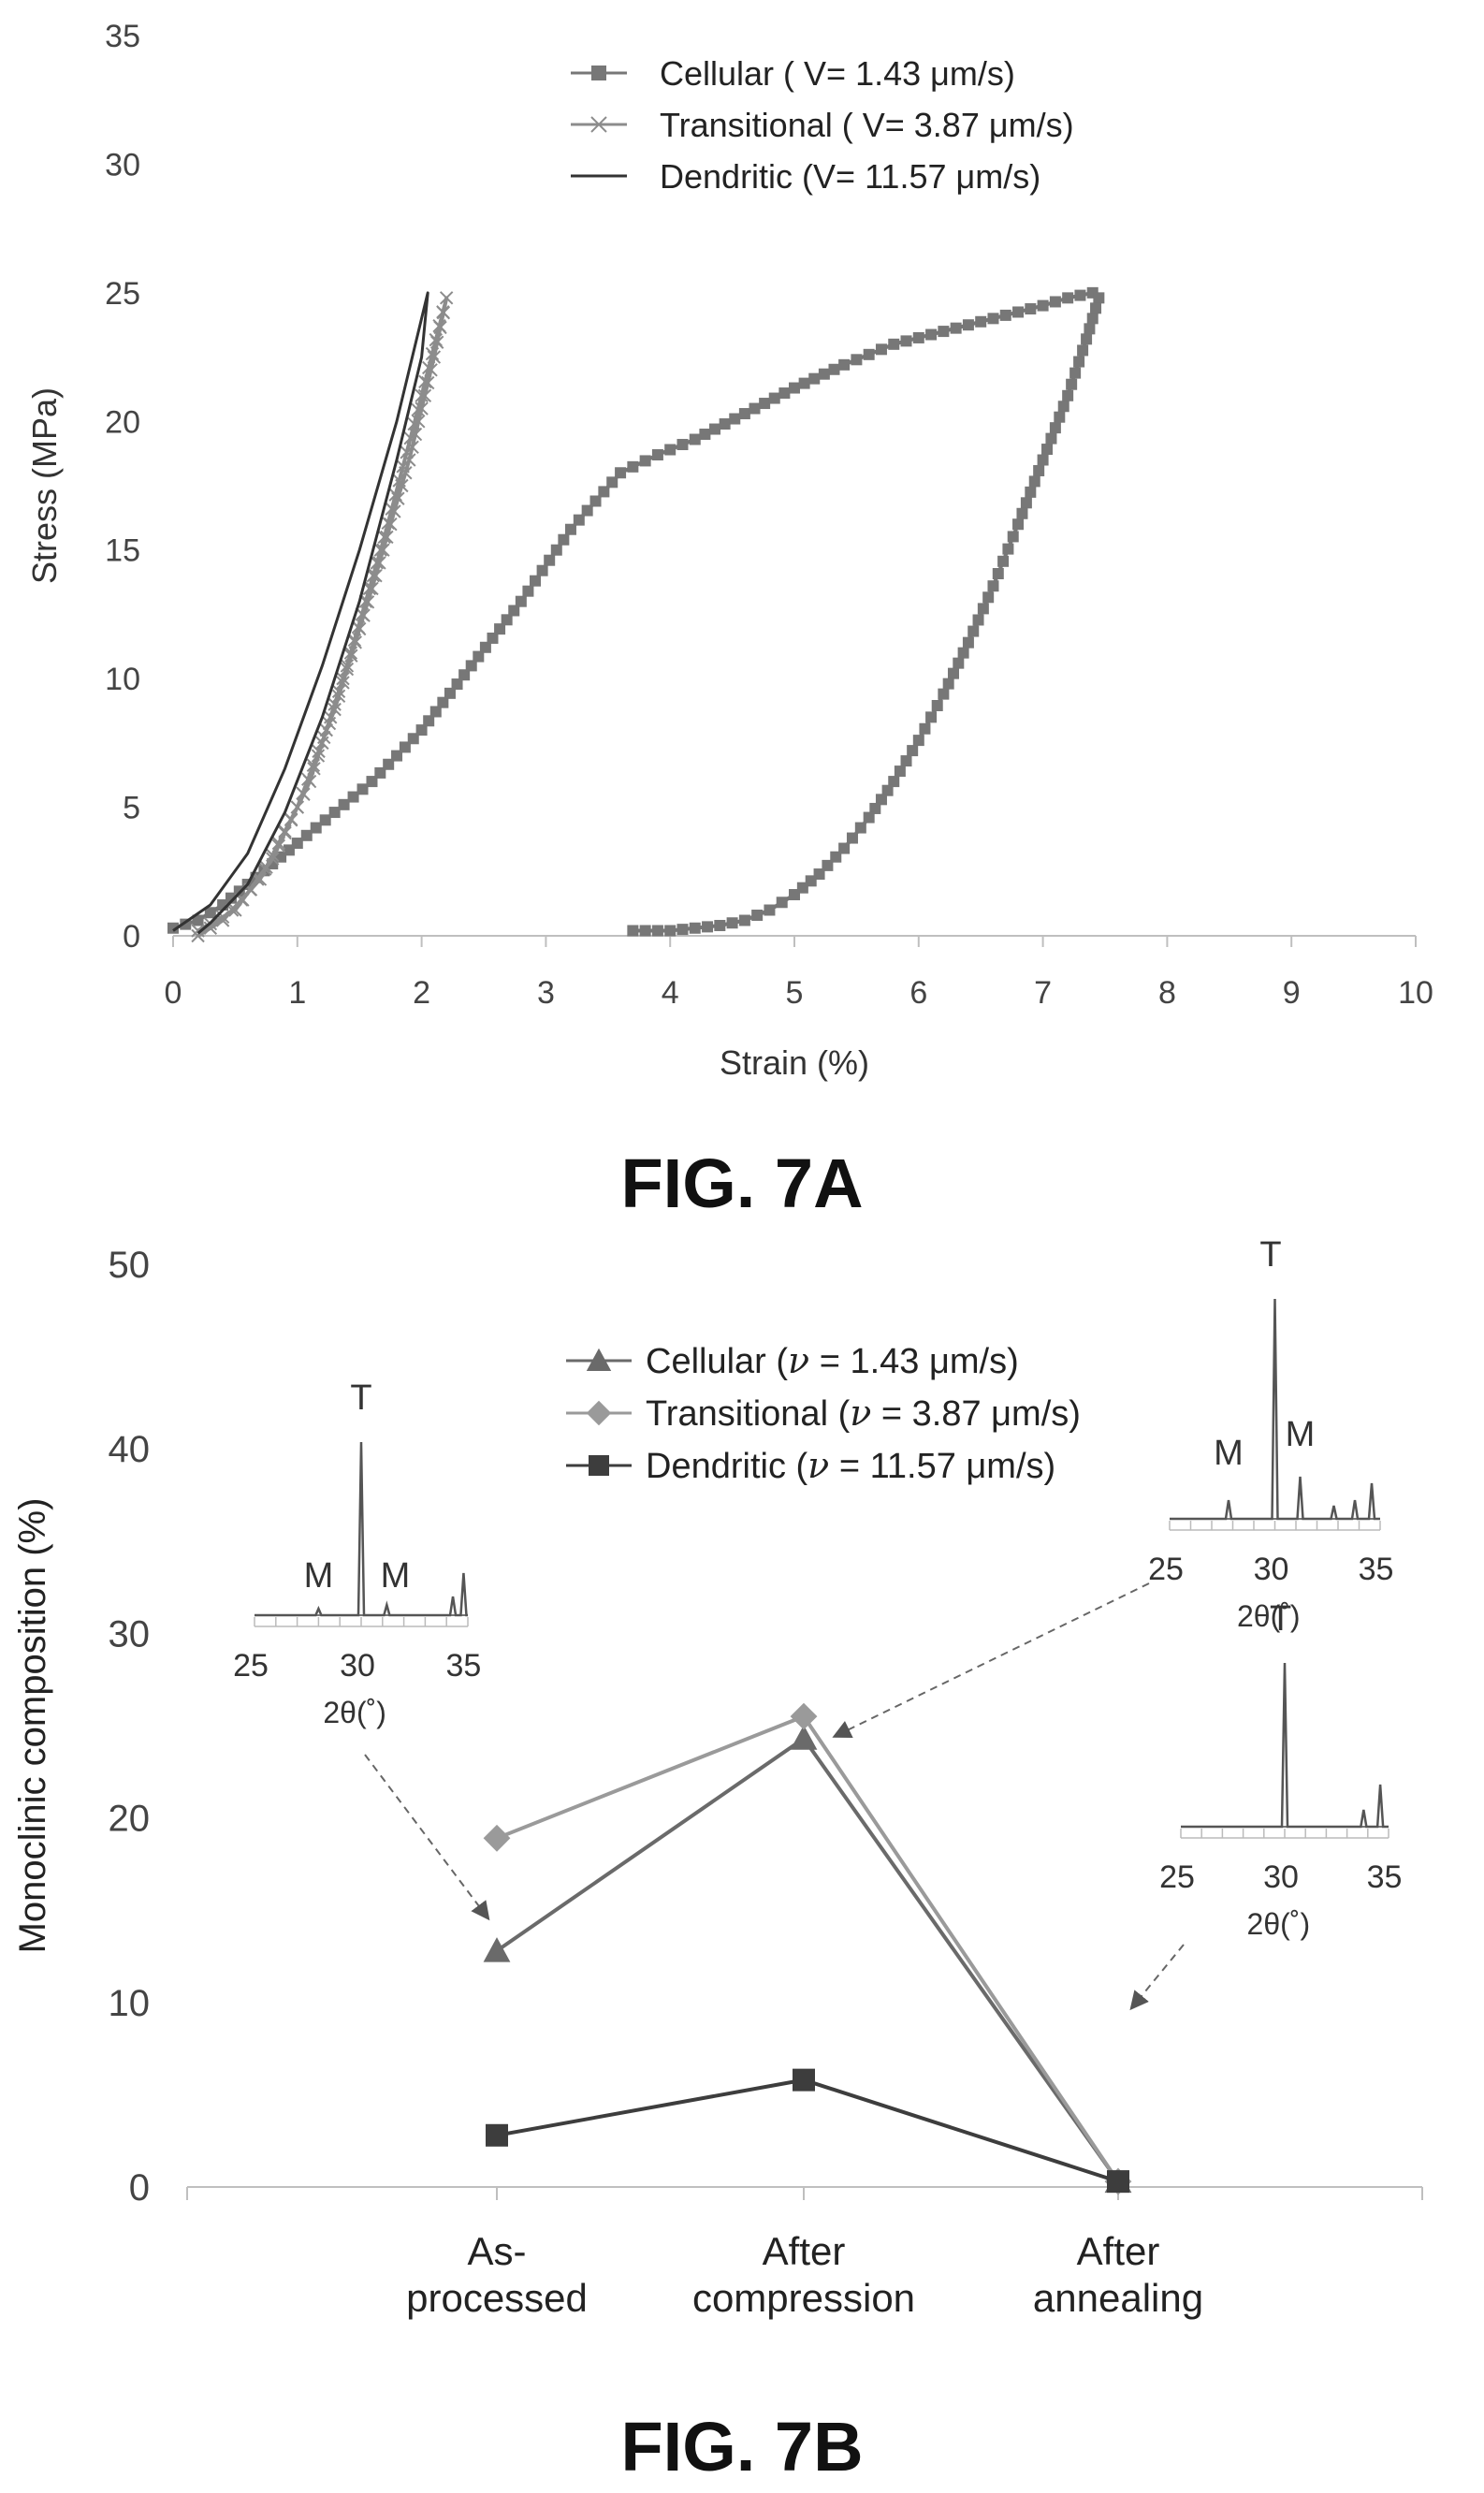 The width and height of the screenshot is (1484, 2493). What do you see at coordinates (498, 2251) in the screenshot?
I see `category-label: As-` at bounding box center [498, 2251].